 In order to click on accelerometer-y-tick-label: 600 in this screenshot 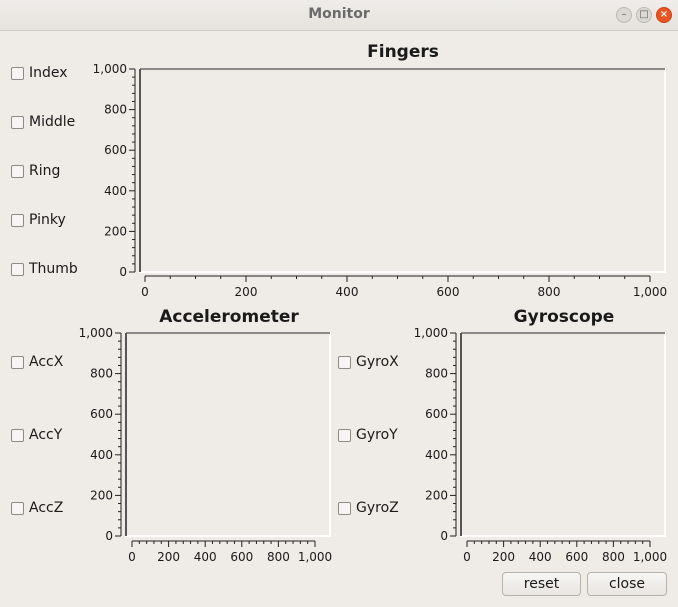, I will do `click(101, 414)`.